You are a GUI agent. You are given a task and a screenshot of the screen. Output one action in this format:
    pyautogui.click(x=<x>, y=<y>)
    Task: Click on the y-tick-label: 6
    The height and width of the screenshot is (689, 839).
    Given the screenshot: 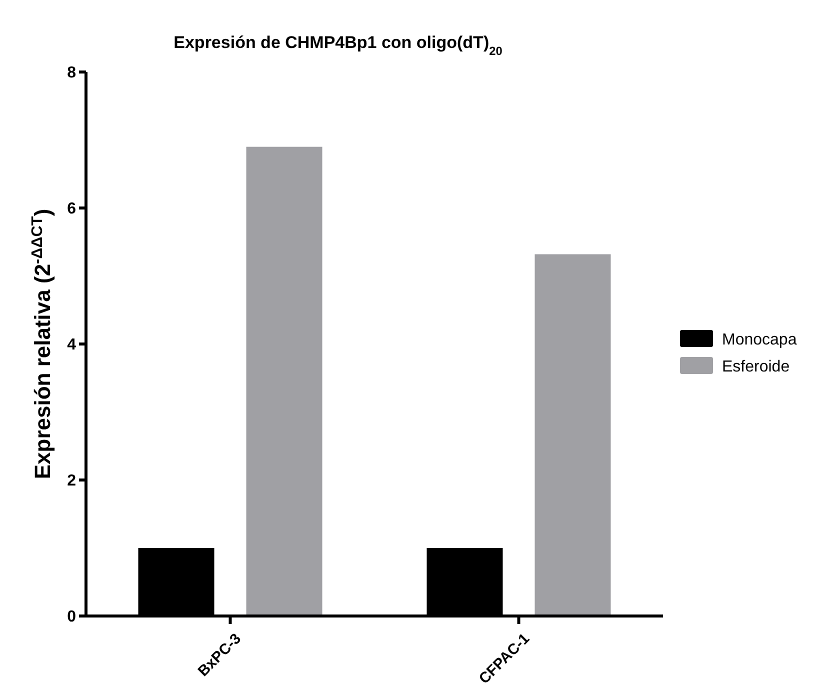 What is the action you would take?
    pyautogui.click(x=71, y=209)
    